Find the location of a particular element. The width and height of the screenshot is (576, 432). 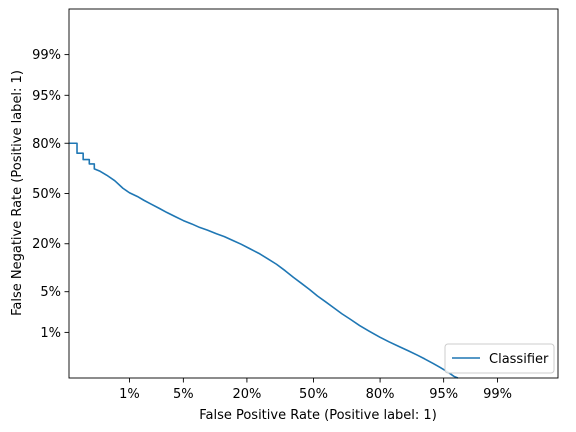

x-tick-label: 20% is located at coordinates (246, 394).